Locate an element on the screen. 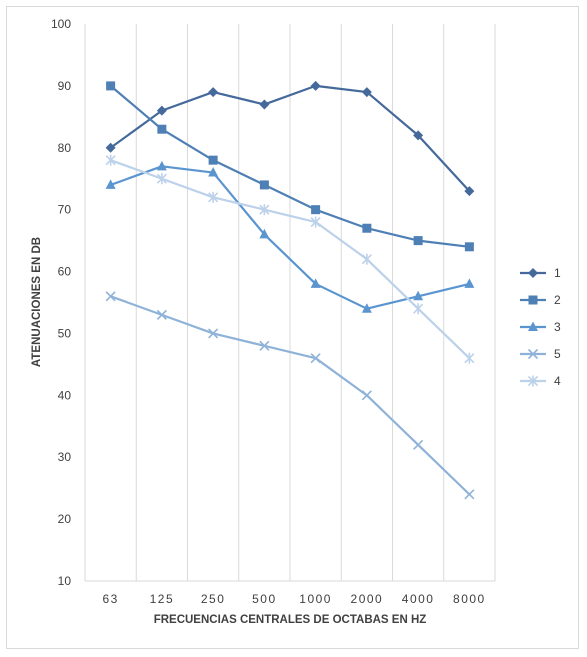 The image size is (587, 657). x-tick-labels: 63 125 250 500 1000 2000 4000 8000 is located at coordinates (294, 599).